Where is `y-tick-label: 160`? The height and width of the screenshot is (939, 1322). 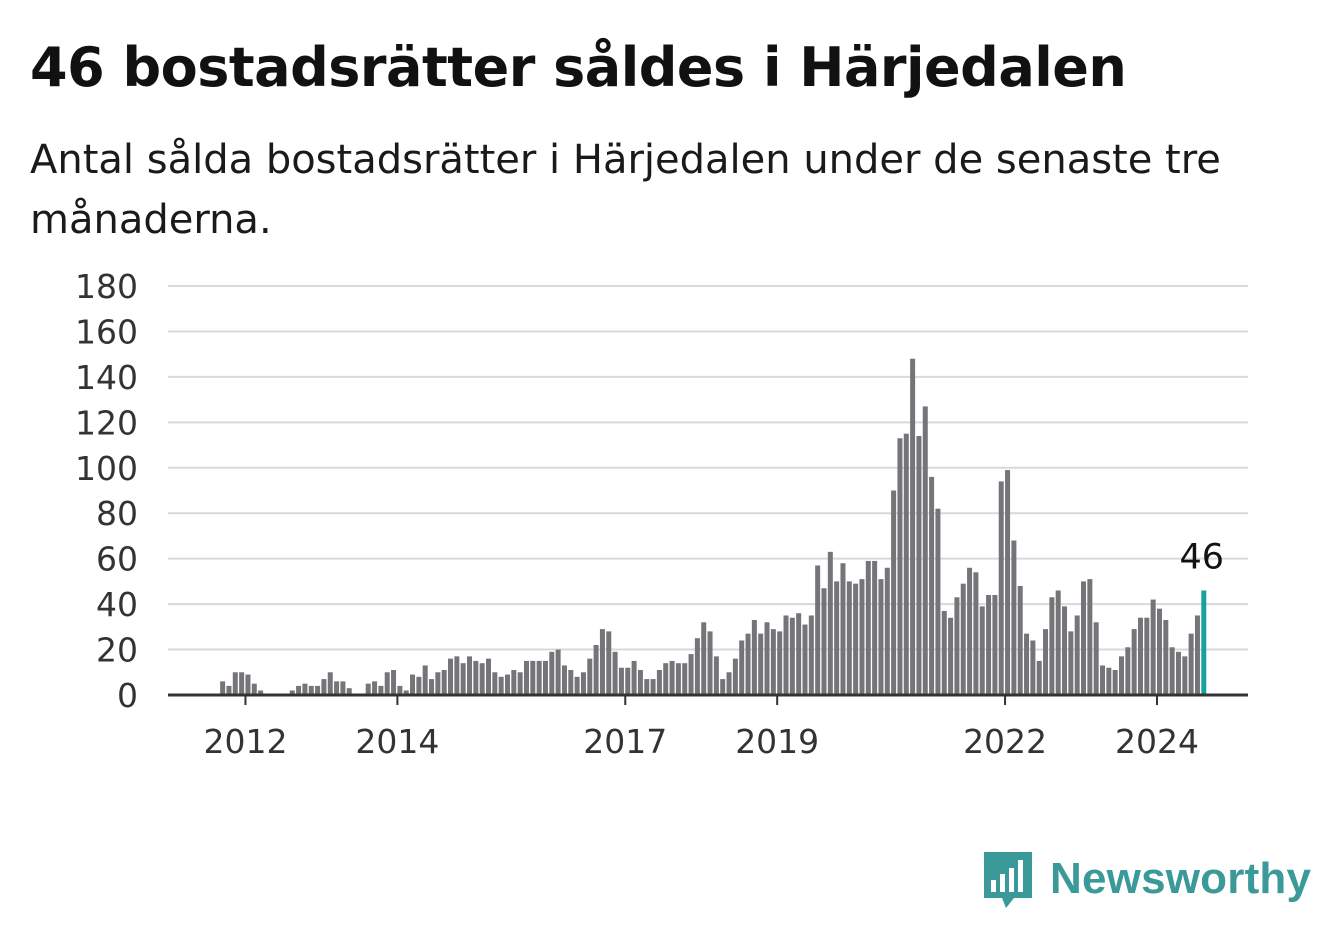
y-tick-label: 160 is located at coordinates (106, 331).